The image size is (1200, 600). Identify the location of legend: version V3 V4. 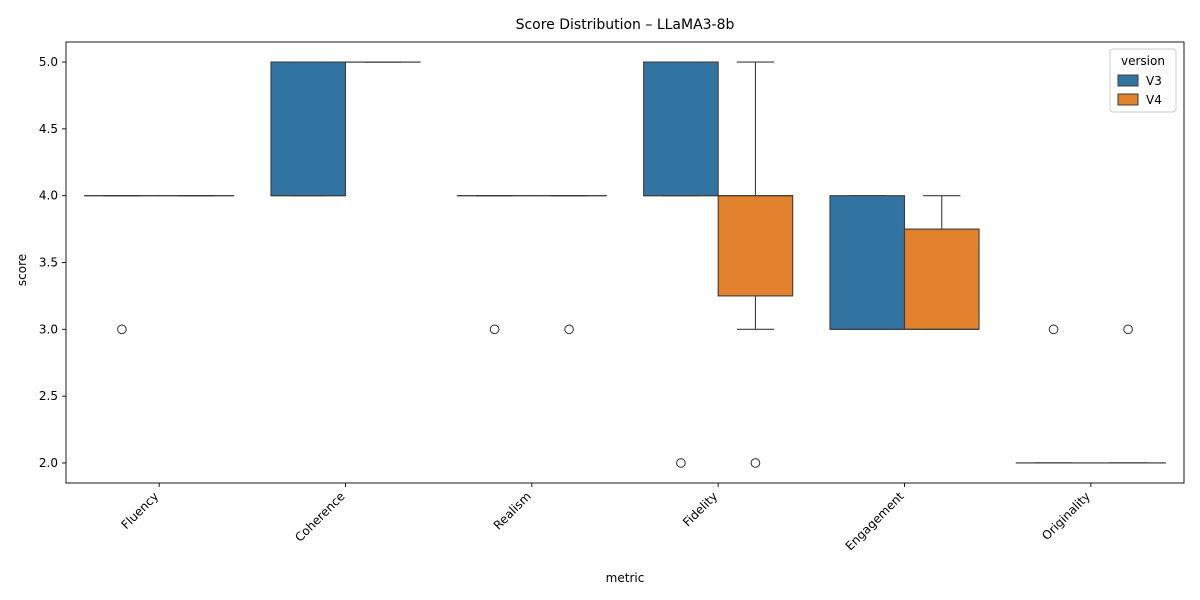
(1143, 80).